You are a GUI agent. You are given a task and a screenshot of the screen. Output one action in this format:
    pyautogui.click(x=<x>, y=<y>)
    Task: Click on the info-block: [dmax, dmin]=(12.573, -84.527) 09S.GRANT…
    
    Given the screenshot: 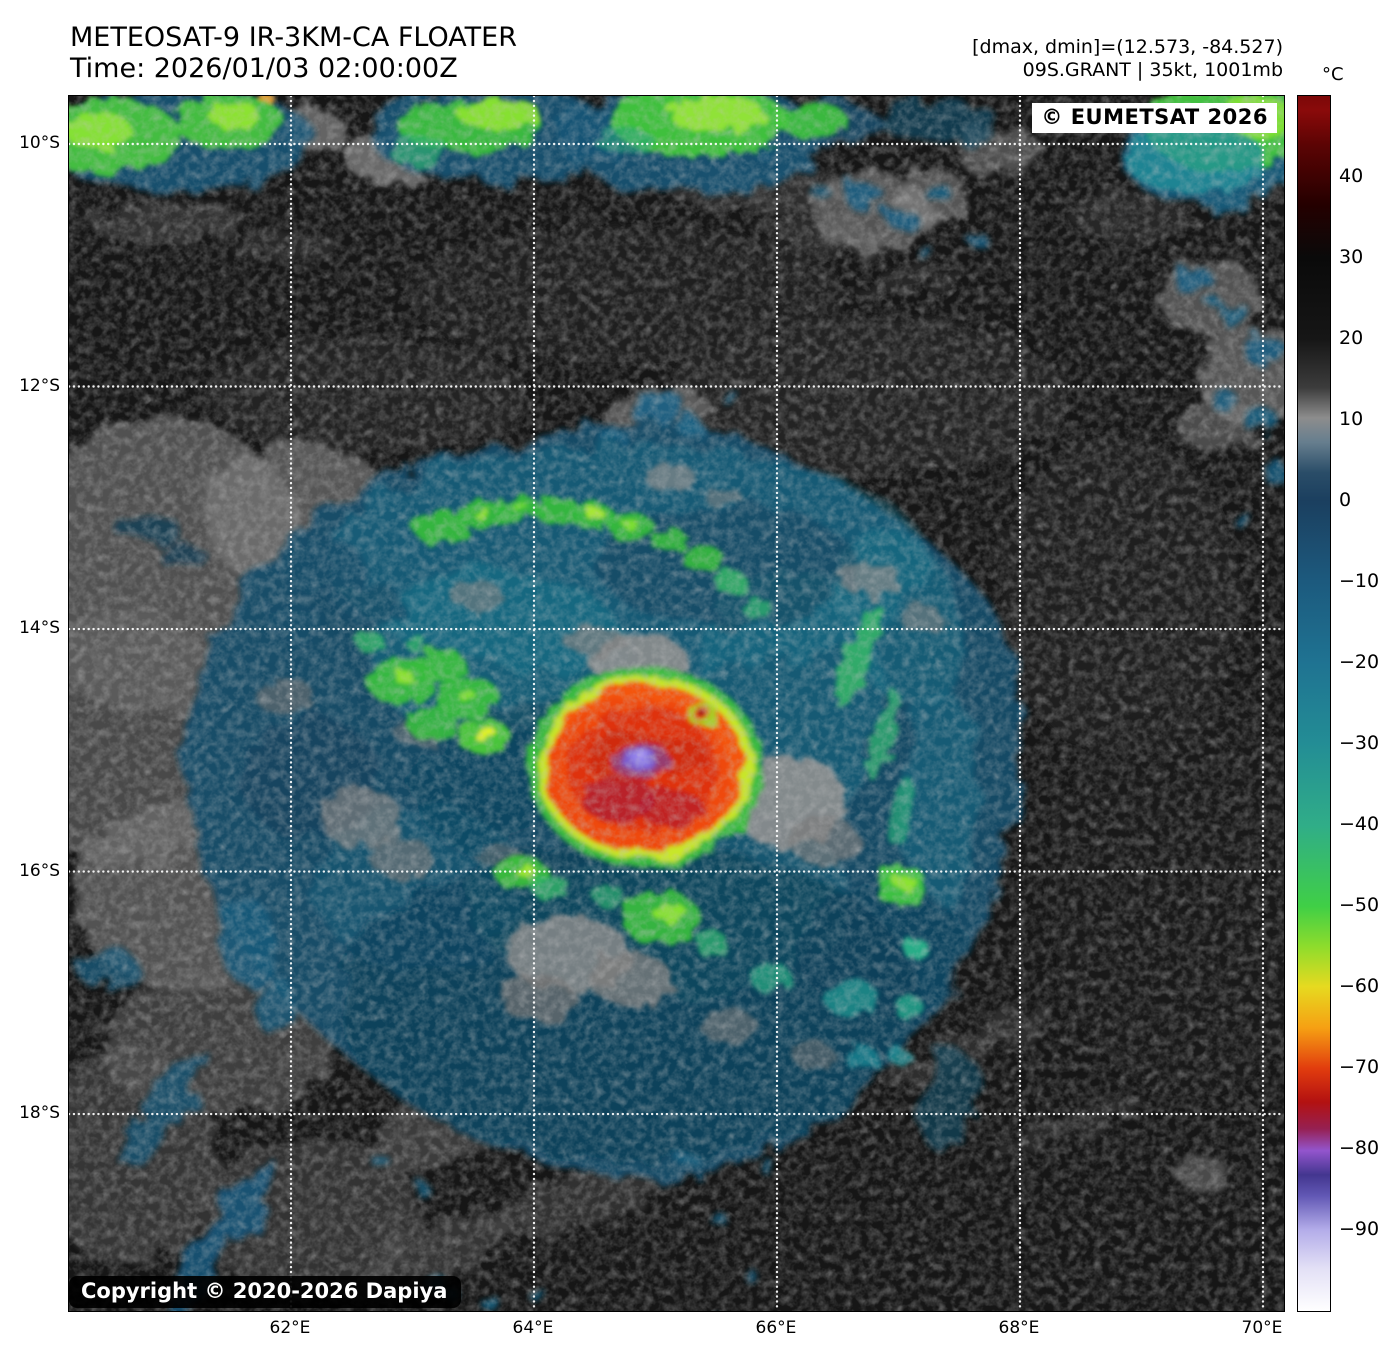 What is the action you would take?
    pyautogui.click(x=1127, y=59)
    